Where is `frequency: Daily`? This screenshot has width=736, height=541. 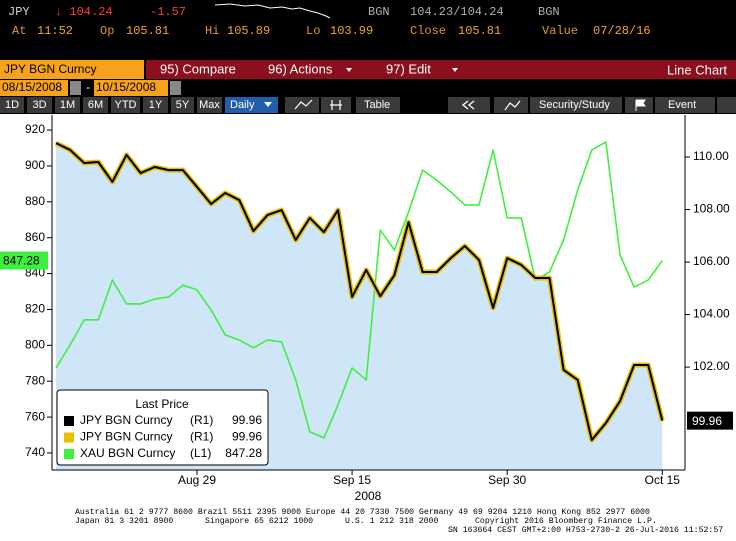 frequency: Daily is located at coordinates (242, 105).